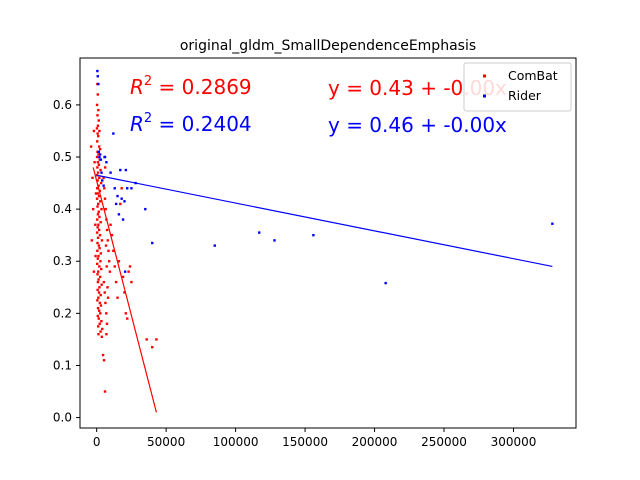 Image resolution: width=640 pixels, height=480 pixels. I want to click on combat-fit-line, so click(124, 290).